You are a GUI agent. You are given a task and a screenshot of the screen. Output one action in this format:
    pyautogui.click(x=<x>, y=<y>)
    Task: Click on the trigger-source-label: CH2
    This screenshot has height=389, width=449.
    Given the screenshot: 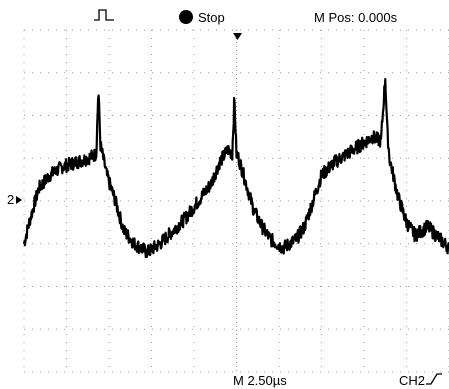 What is the action you would take?
    pyautogui.click(x=412, y=380)
    